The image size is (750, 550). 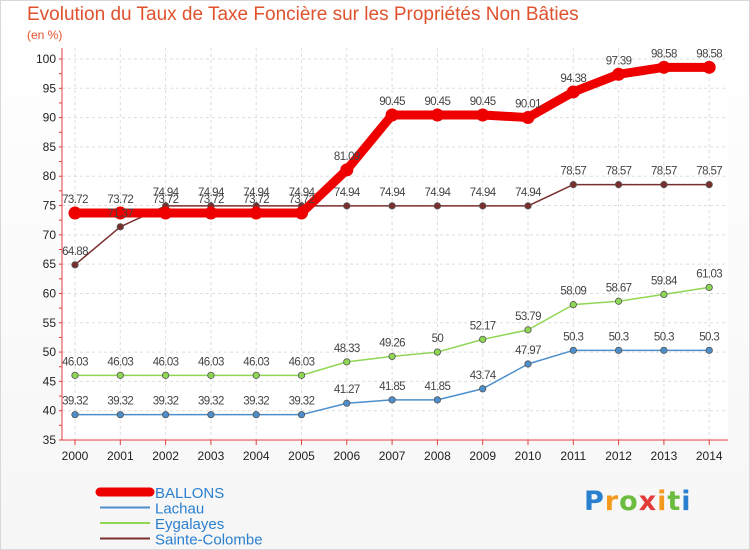 I want to click on y-tick-label: 95, so click(x=50, y=88).